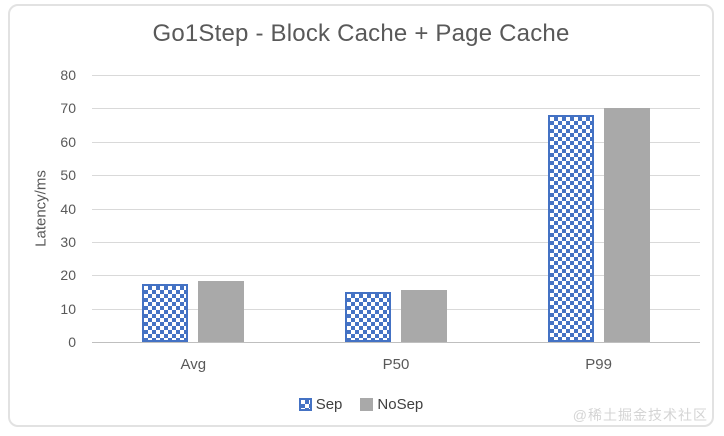 Image resolution: width=724 pixels, height=436 pixels. I want to click on y-tick-label-60: 60, so click(68, 141).